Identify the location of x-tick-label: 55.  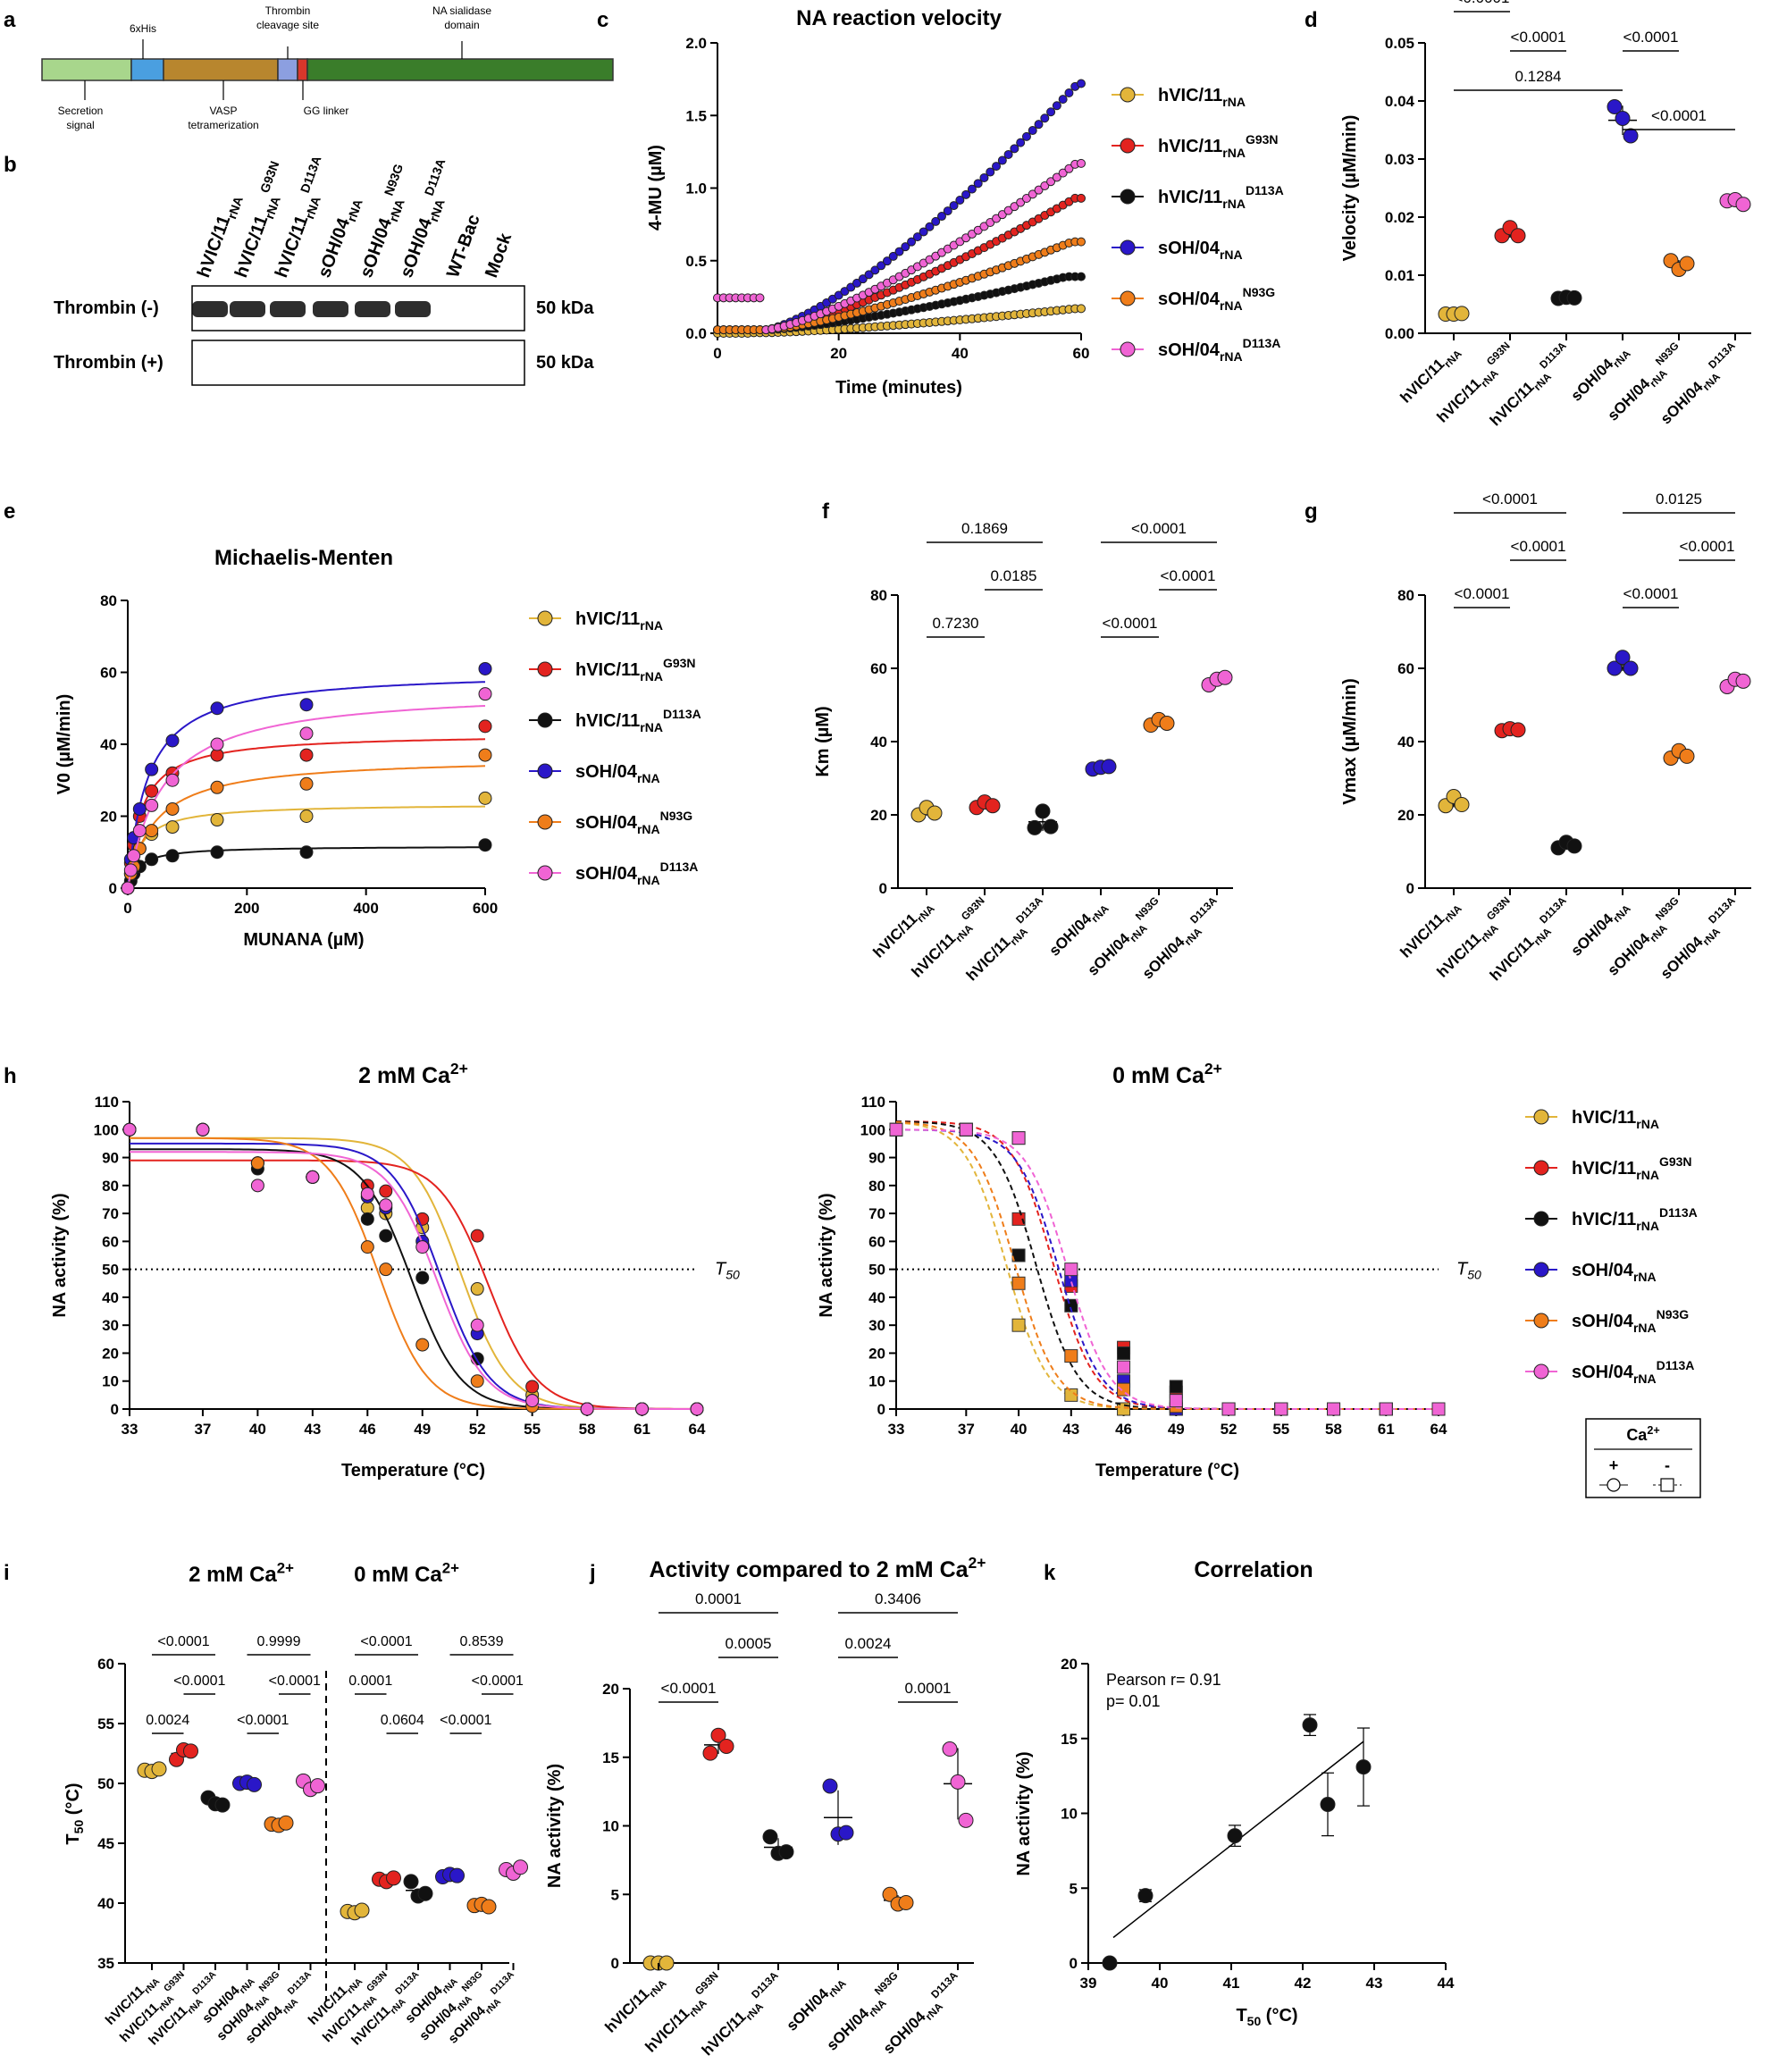
(1280, 1429).